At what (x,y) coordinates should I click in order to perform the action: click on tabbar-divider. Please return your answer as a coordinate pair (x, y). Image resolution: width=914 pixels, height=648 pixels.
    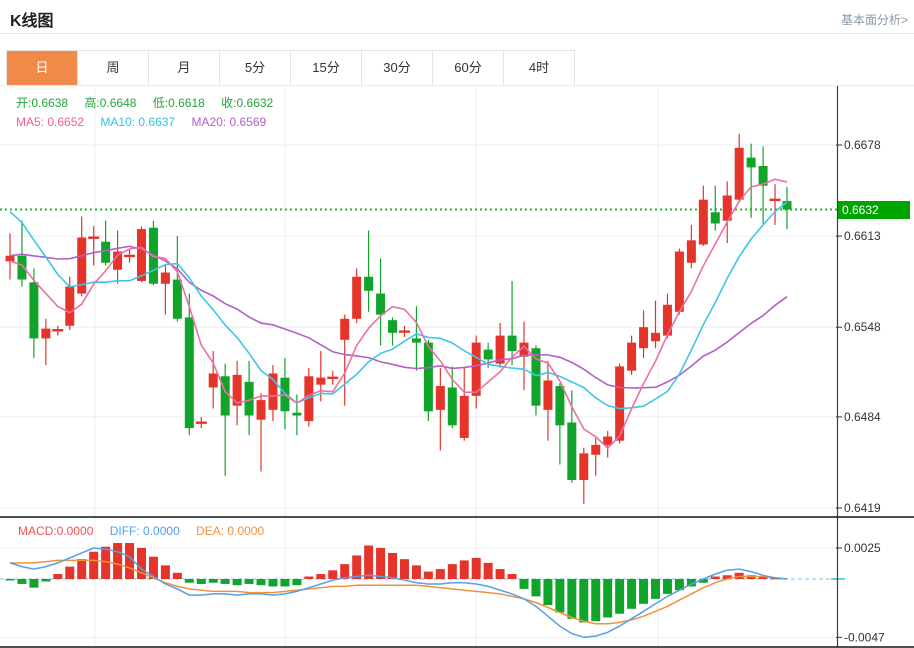
    Looking at the image, I should click on (457, 85).